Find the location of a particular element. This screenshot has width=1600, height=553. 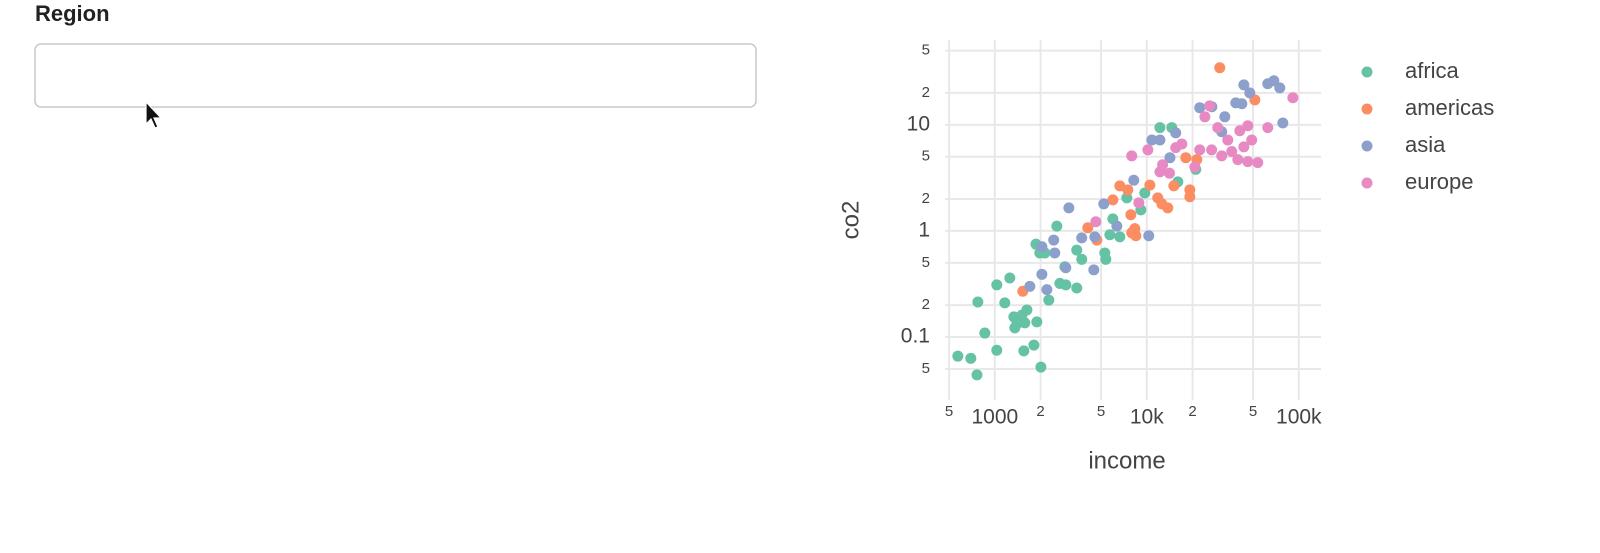

y-axis-title: co2 is located at coordinates (850, 220).